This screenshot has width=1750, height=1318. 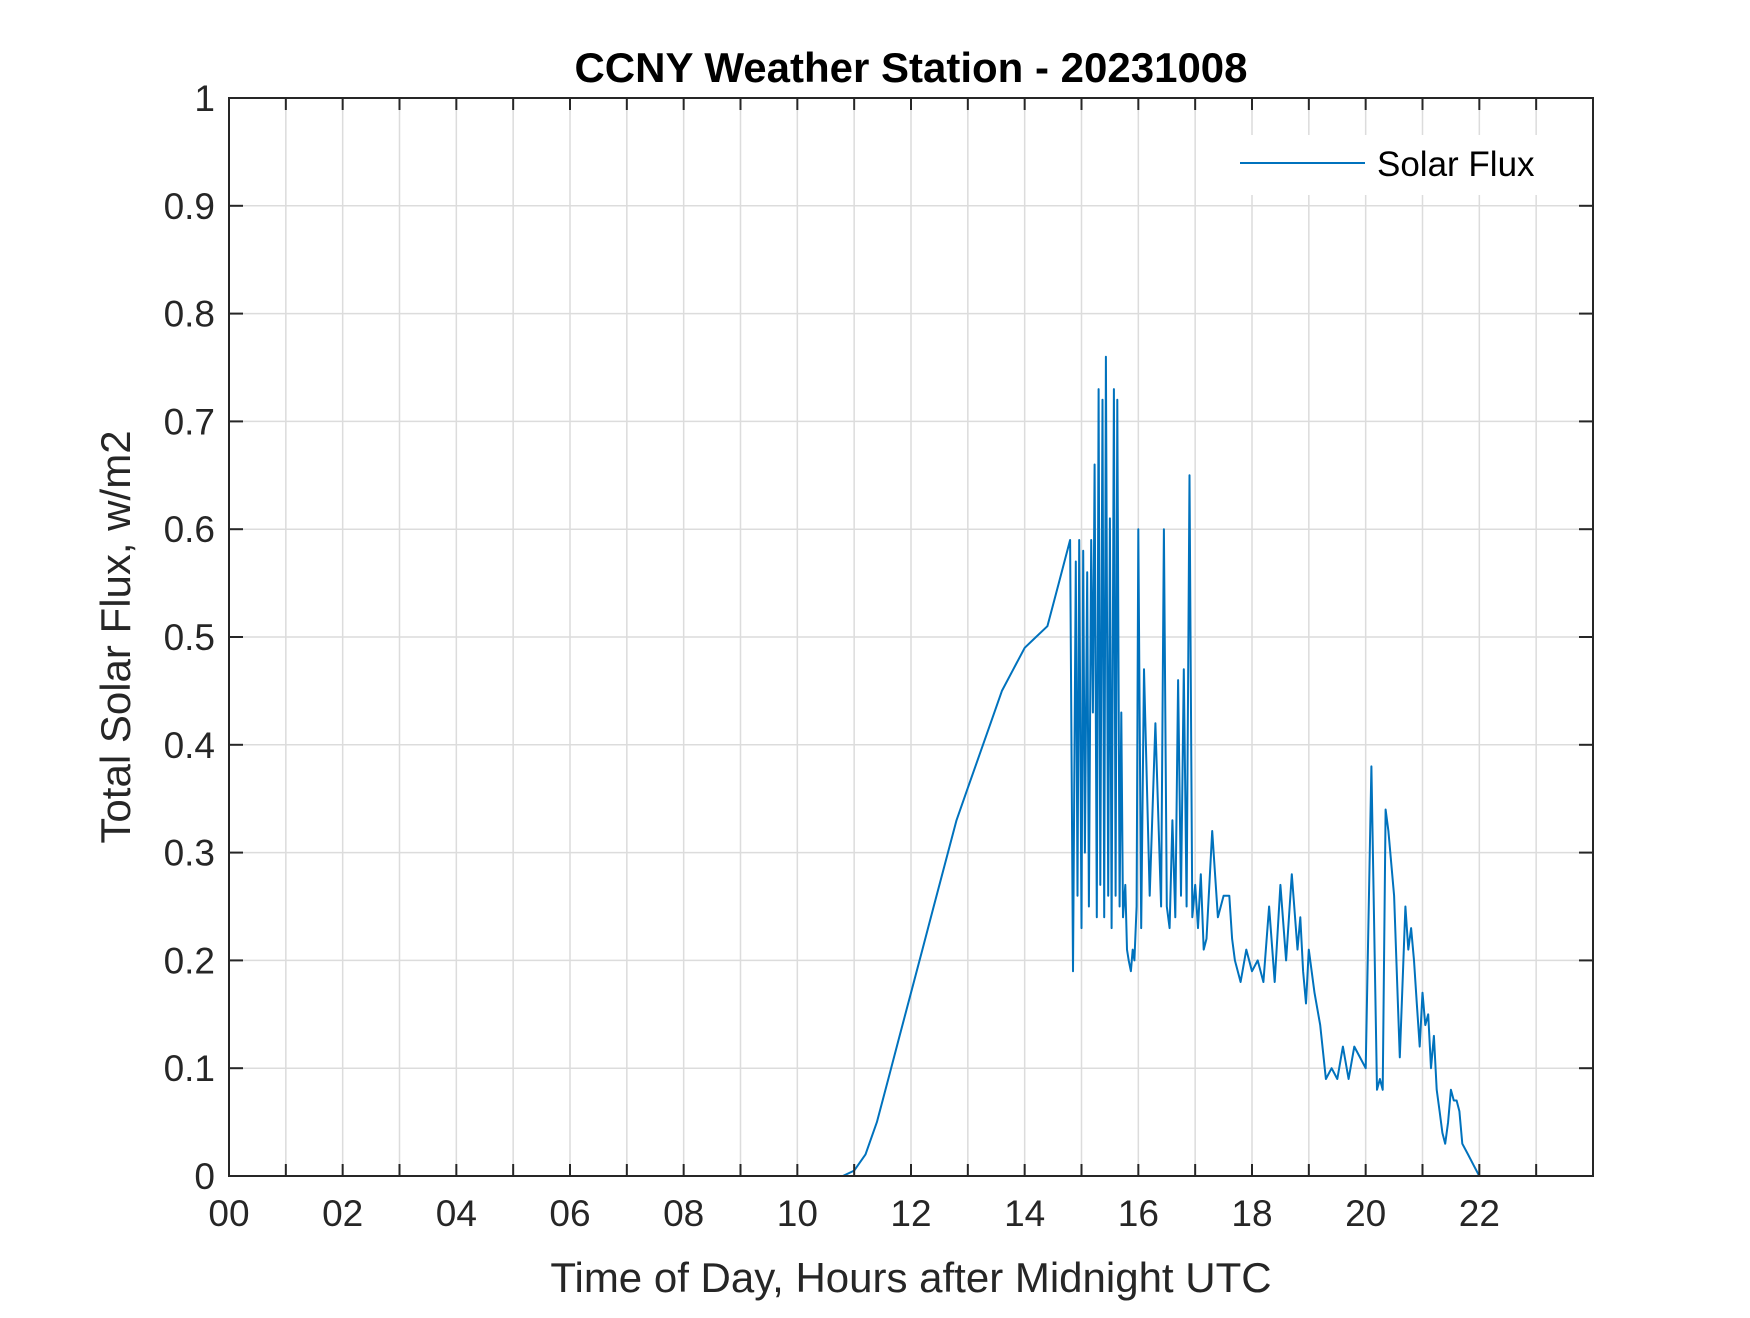 What do you see at coordinates (1456, 164) in the screenshot?
I see `legend-label-solar-flux: Solar Flux` at bounding box center [1456, 164].